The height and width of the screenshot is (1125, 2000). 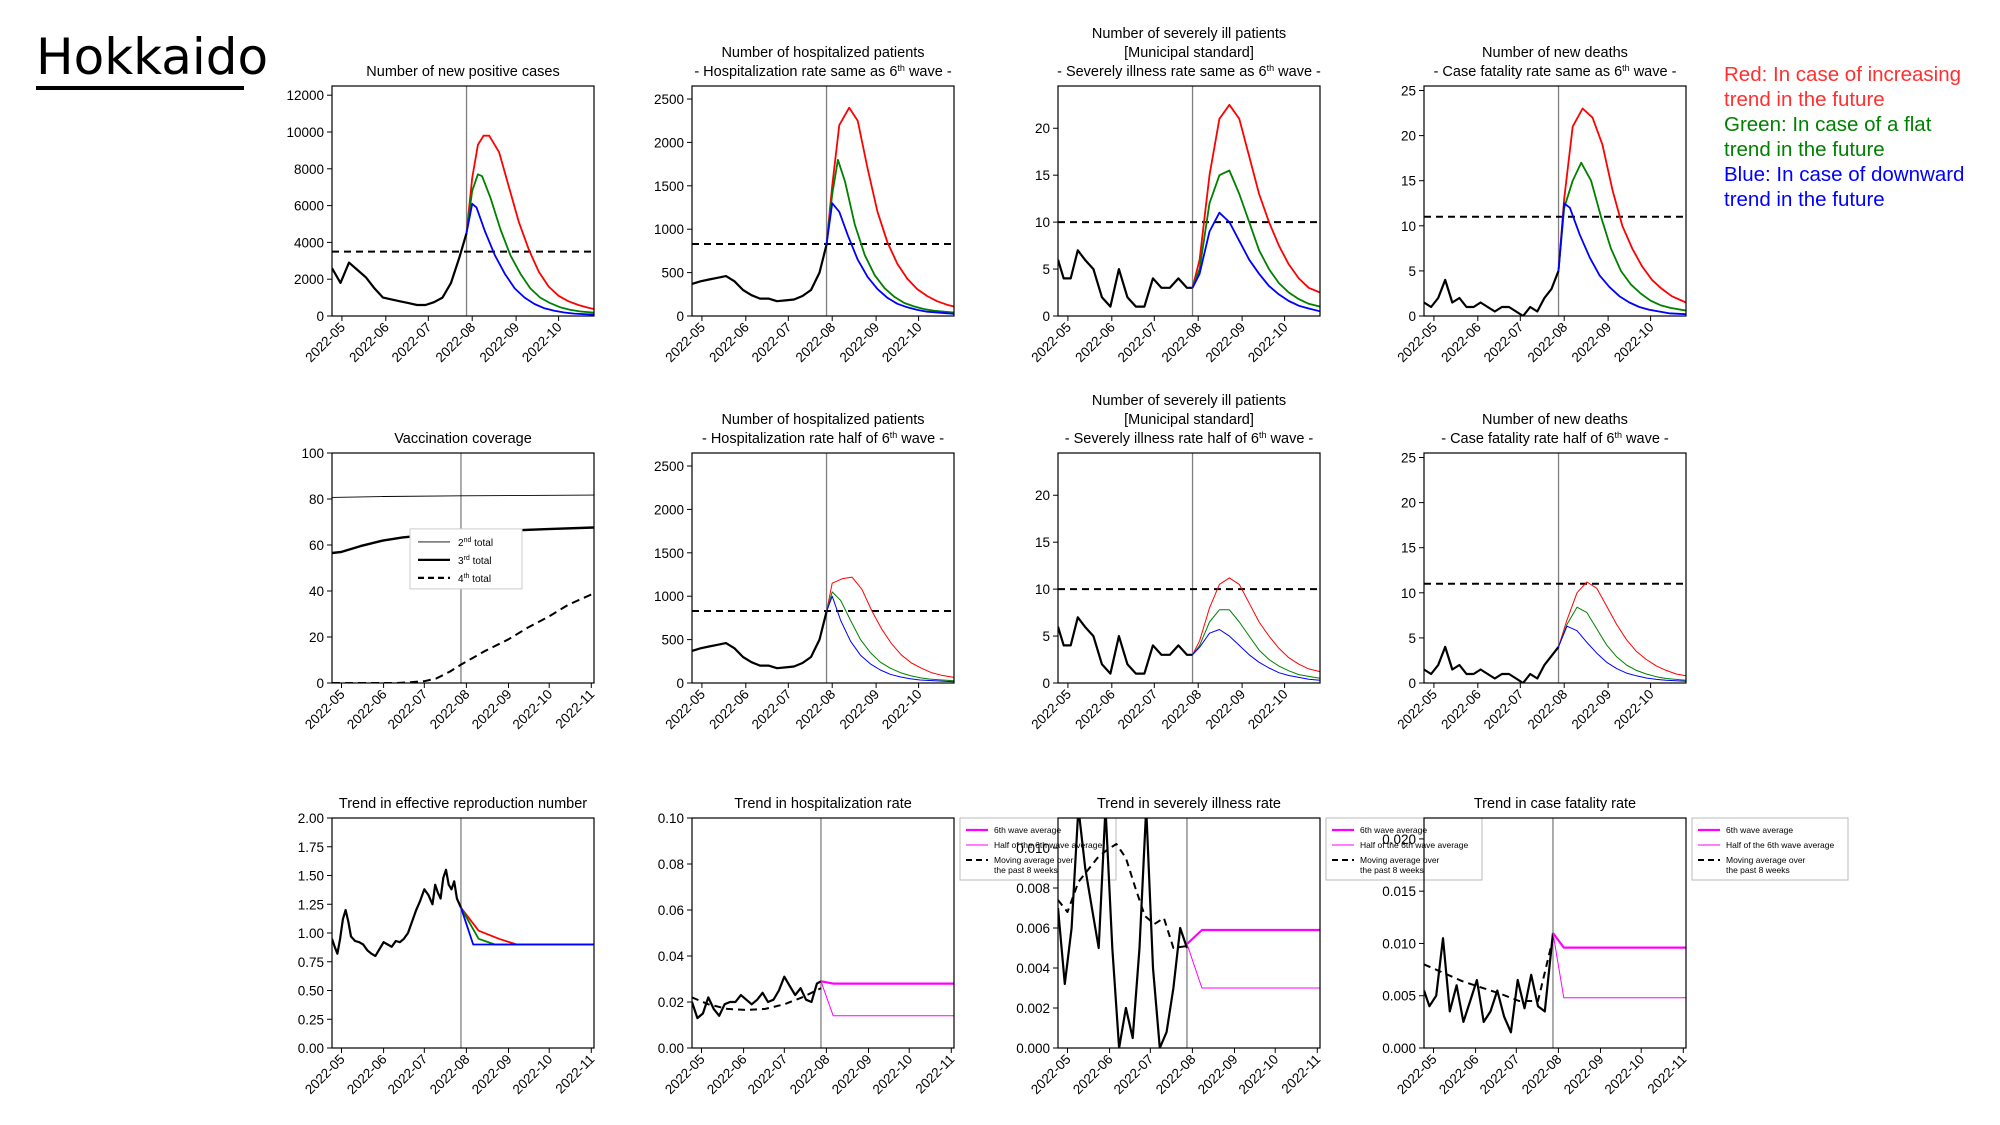 What do you see at coordinates (1555, 804) in the screenshot?
I see `case-fatality-rate-title-line: Trend in case fatality rate` at bounding box center [1555, 804].